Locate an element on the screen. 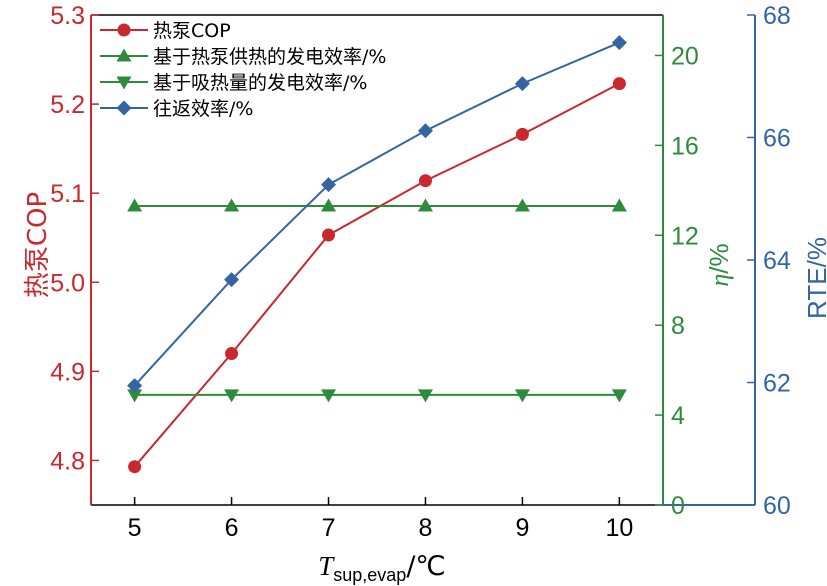 This screenshot has height=586, width=827. rte-tick-label: 66 is located at coordinates (777, 139).